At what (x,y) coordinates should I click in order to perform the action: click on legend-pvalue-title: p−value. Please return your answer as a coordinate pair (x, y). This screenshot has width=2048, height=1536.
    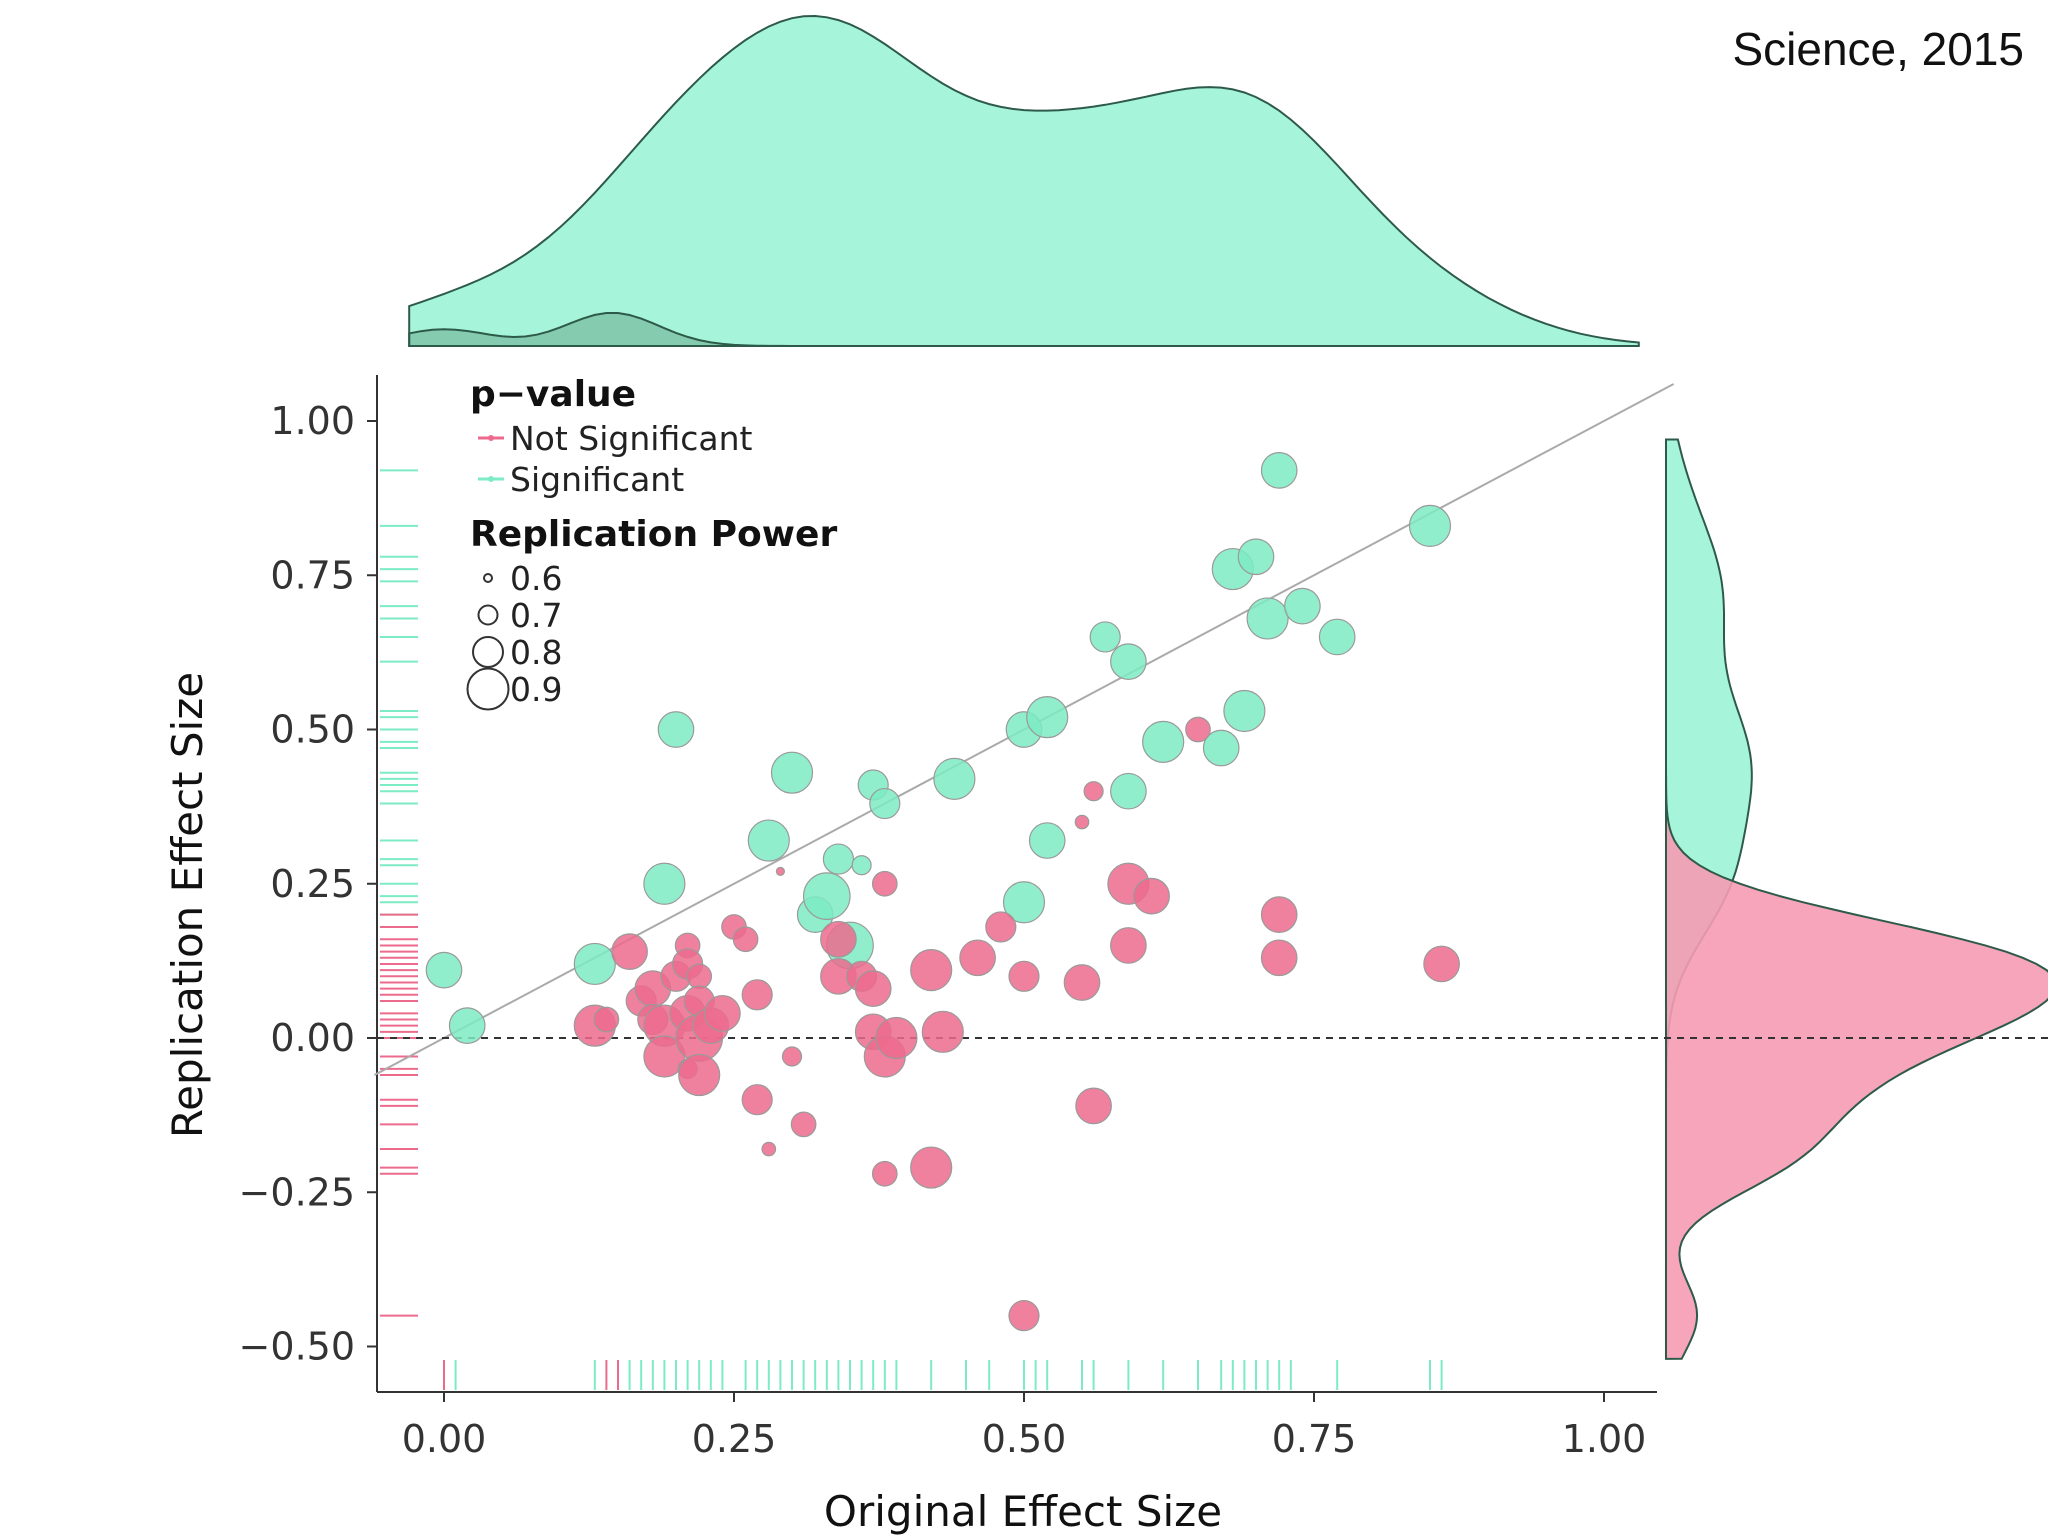
    Looking at the image, I should click on (553, 394).